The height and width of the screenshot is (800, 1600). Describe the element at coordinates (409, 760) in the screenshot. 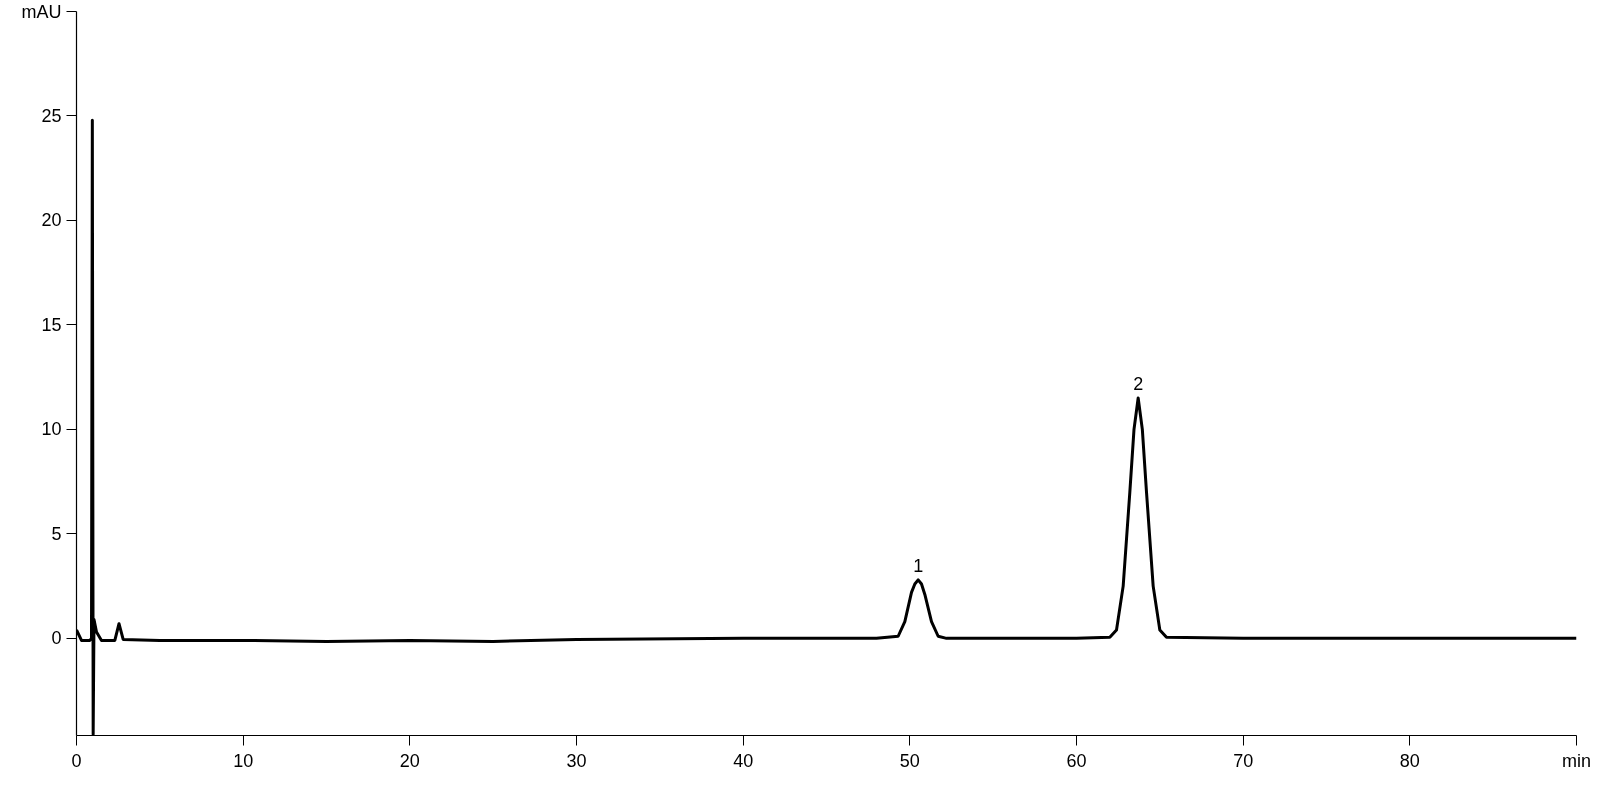

I see `x-tick-label: 20` at that location.